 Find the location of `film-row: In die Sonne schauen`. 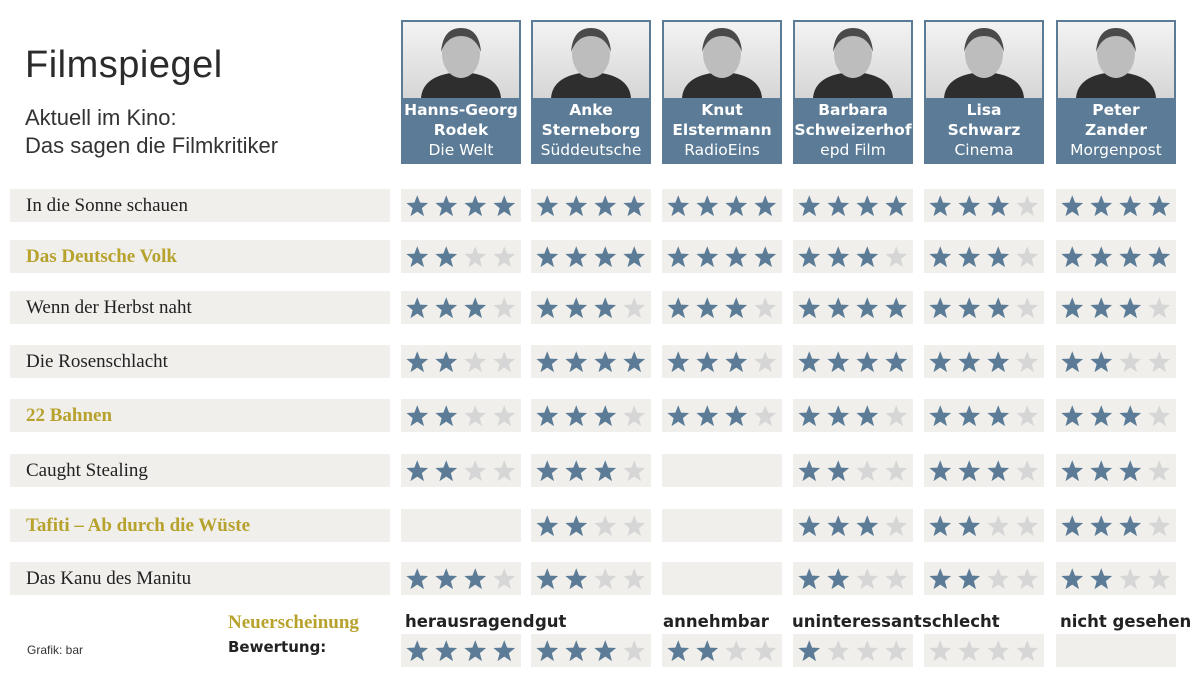

film-row: In die Sonne schauen is located at coordinates (595, 205).